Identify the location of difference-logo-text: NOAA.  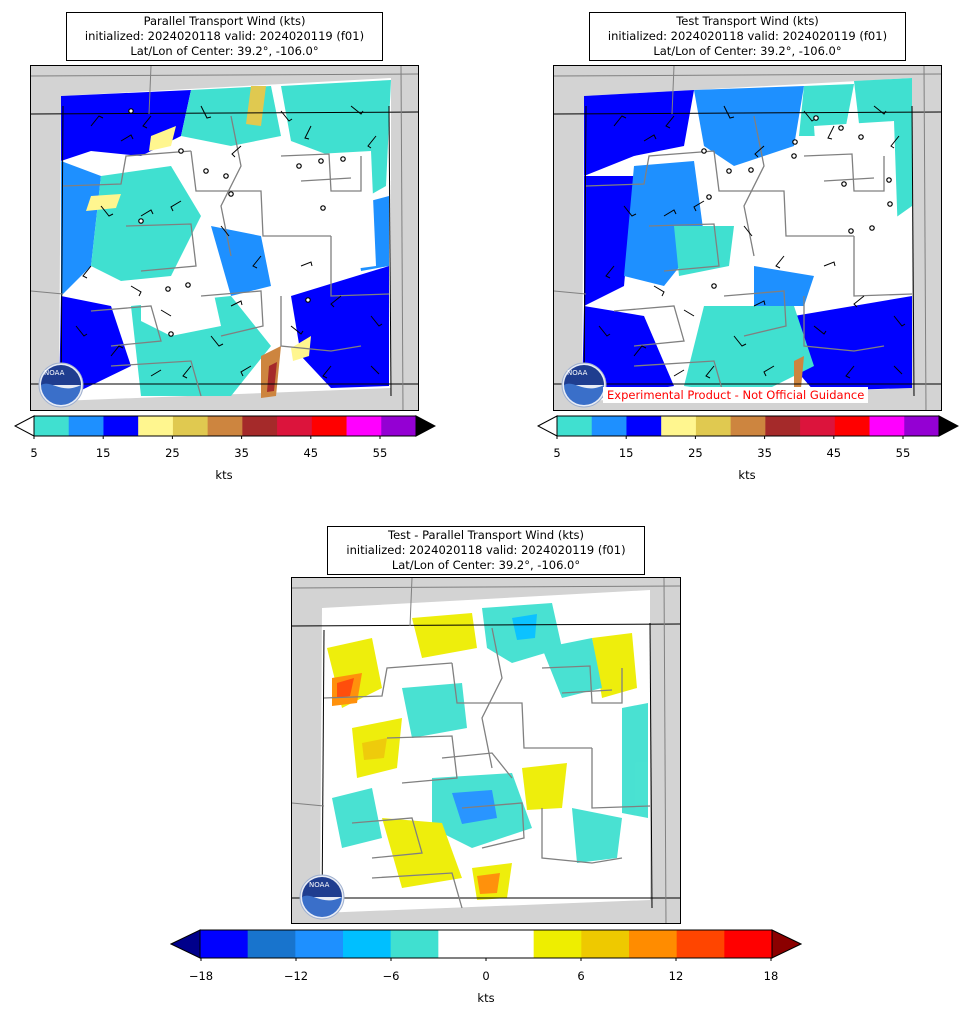
(319, 885).